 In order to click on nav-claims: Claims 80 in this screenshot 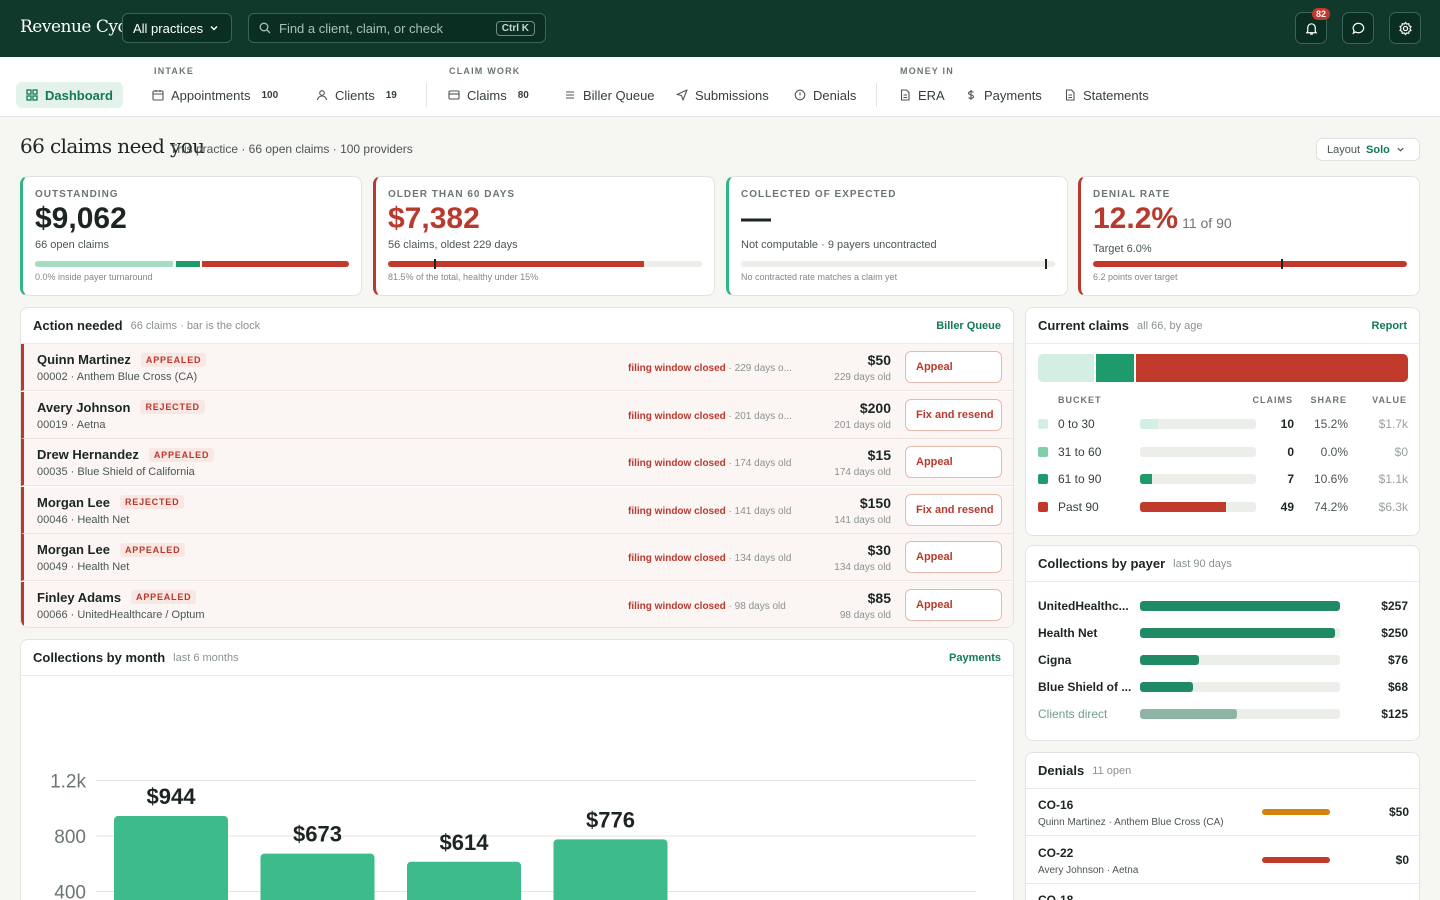, I will do `click(488, 95)`.